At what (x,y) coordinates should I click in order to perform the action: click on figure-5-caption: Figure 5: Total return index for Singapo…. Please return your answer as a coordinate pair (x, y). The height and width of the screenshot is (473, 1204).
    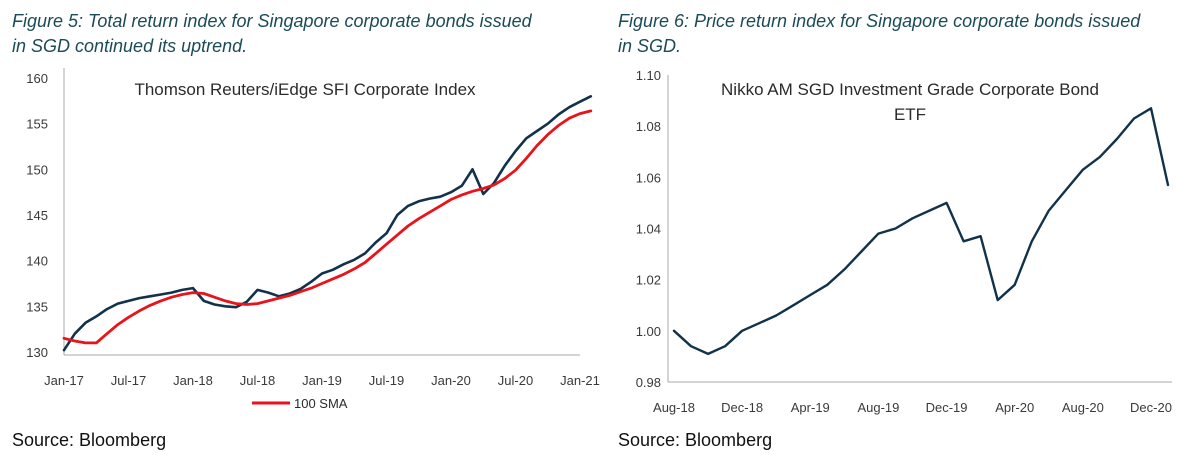
    Looking at the image, I should click on (304, 34).